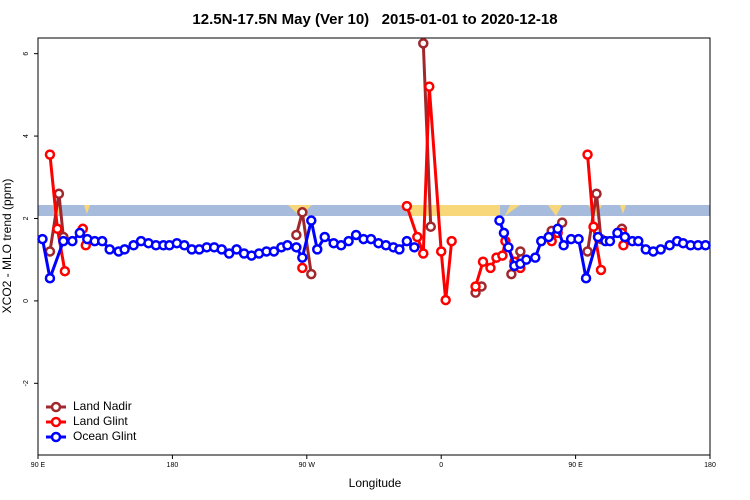 This screenshot has height=500, width=750. I want to click on x-tick-label: 90 W, so click(307, 465).